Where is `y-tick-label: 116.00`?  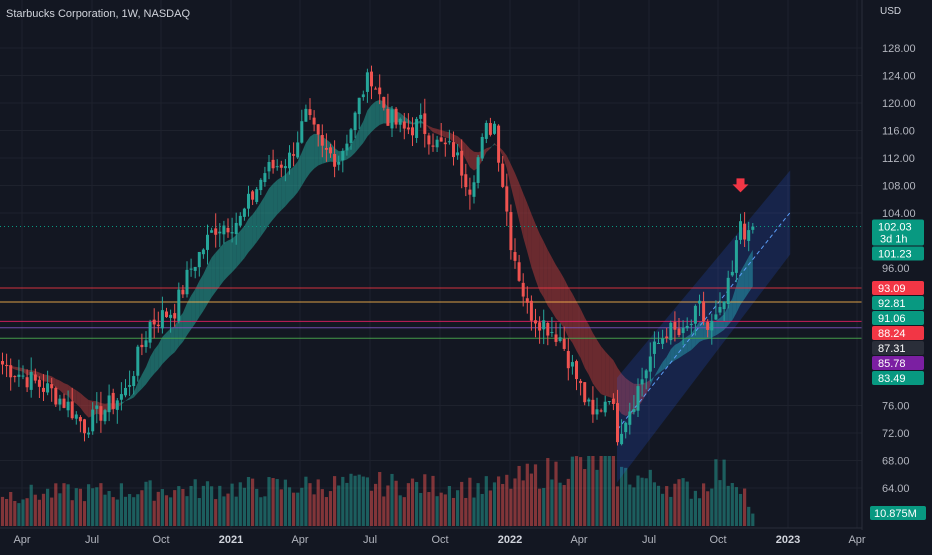
y-tick-label: 116.00 is located at coordinates (898, 132).